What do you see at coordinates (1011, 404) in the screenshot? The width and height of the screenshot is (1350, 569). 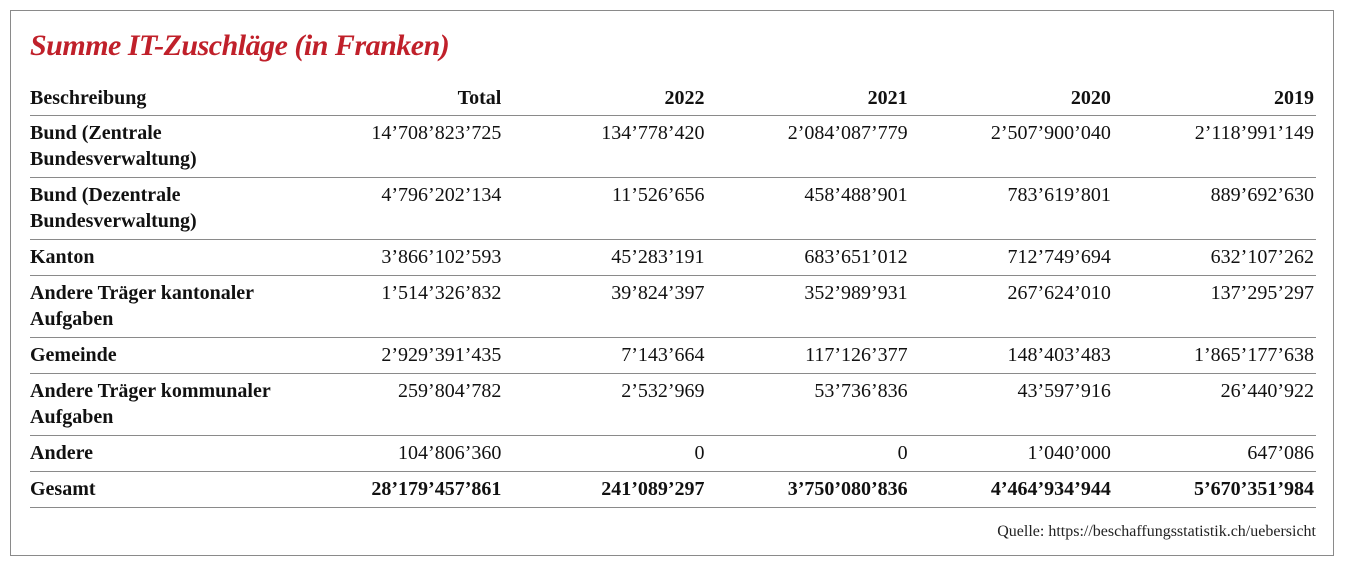 I see `cell-2020: 43’597’916` at bounding box center [1011, 404].